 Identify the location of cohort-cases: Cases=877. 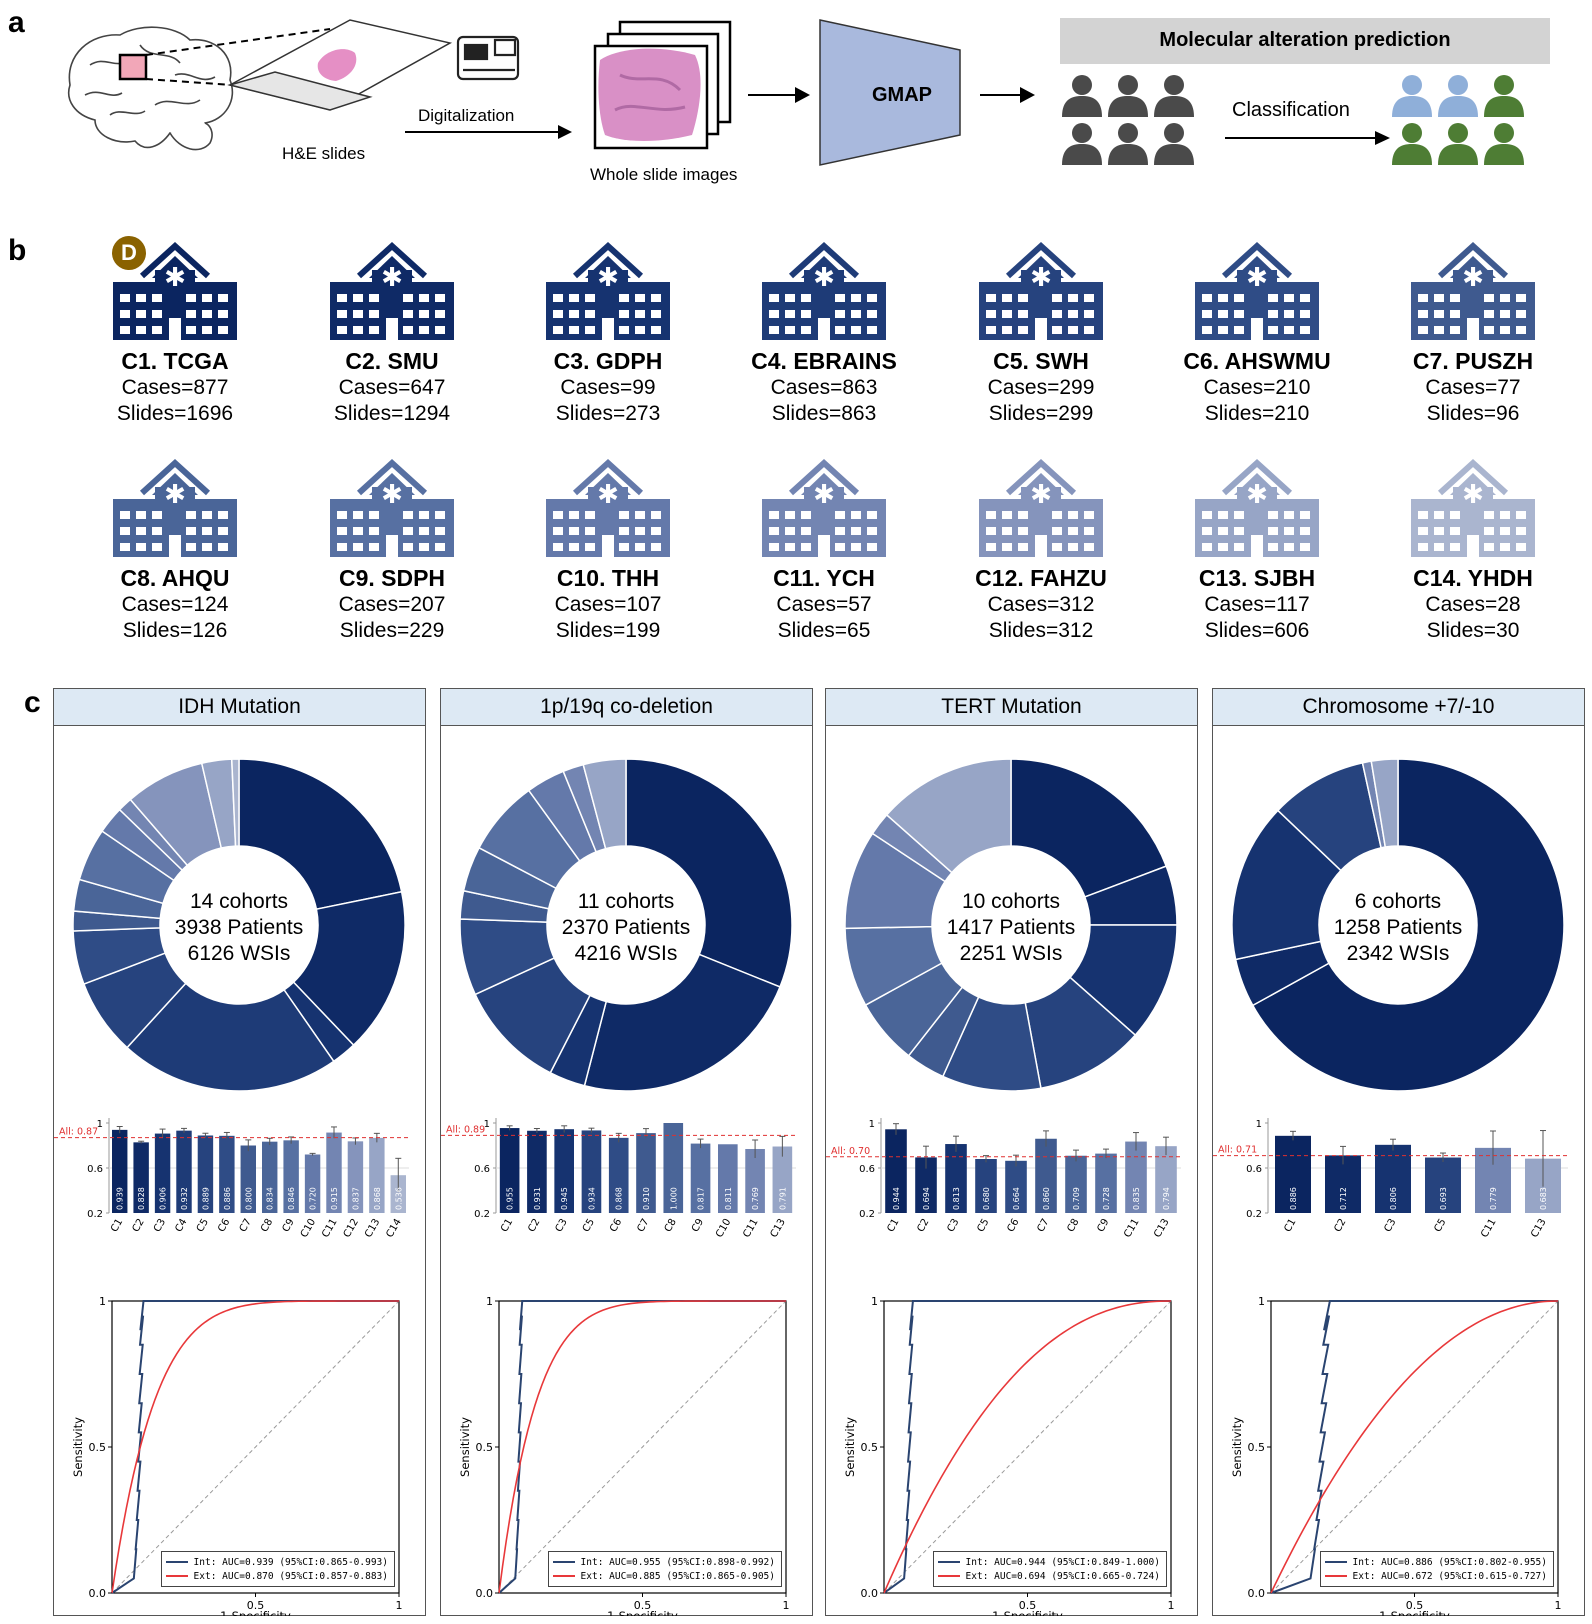
(175, 387).